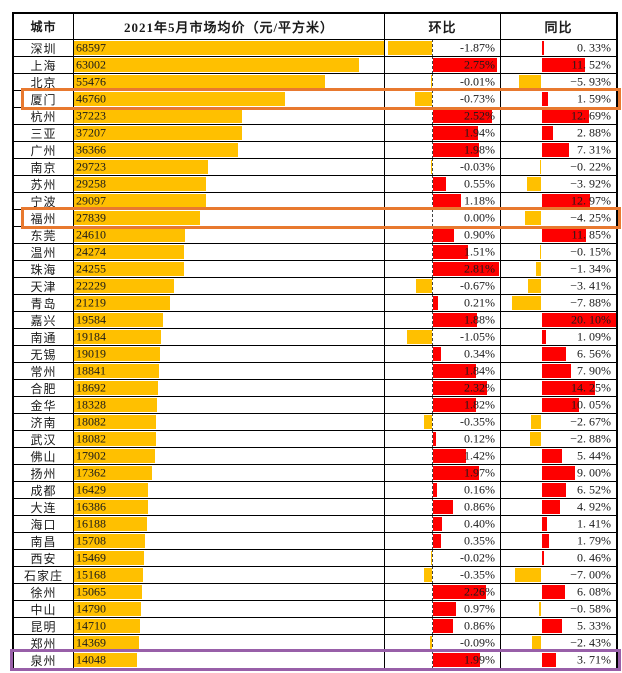 This screenshot has height=673, width=622. What do you see at coordinates (315, 456) in the screenshot?
I see `table-row: 佛山 17902 1.42% 5. 44%` at bounding box center [315, 456].